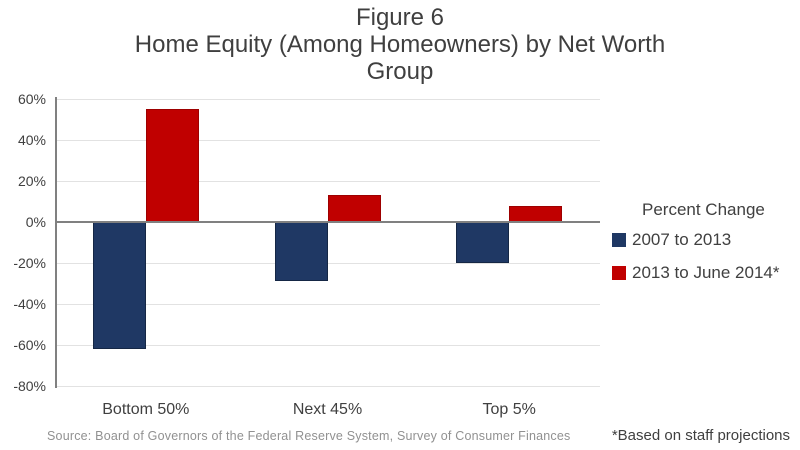  Describe the element at coordinates (301, 252) in the screenshot. I see `bar-next45-series0` at that location.